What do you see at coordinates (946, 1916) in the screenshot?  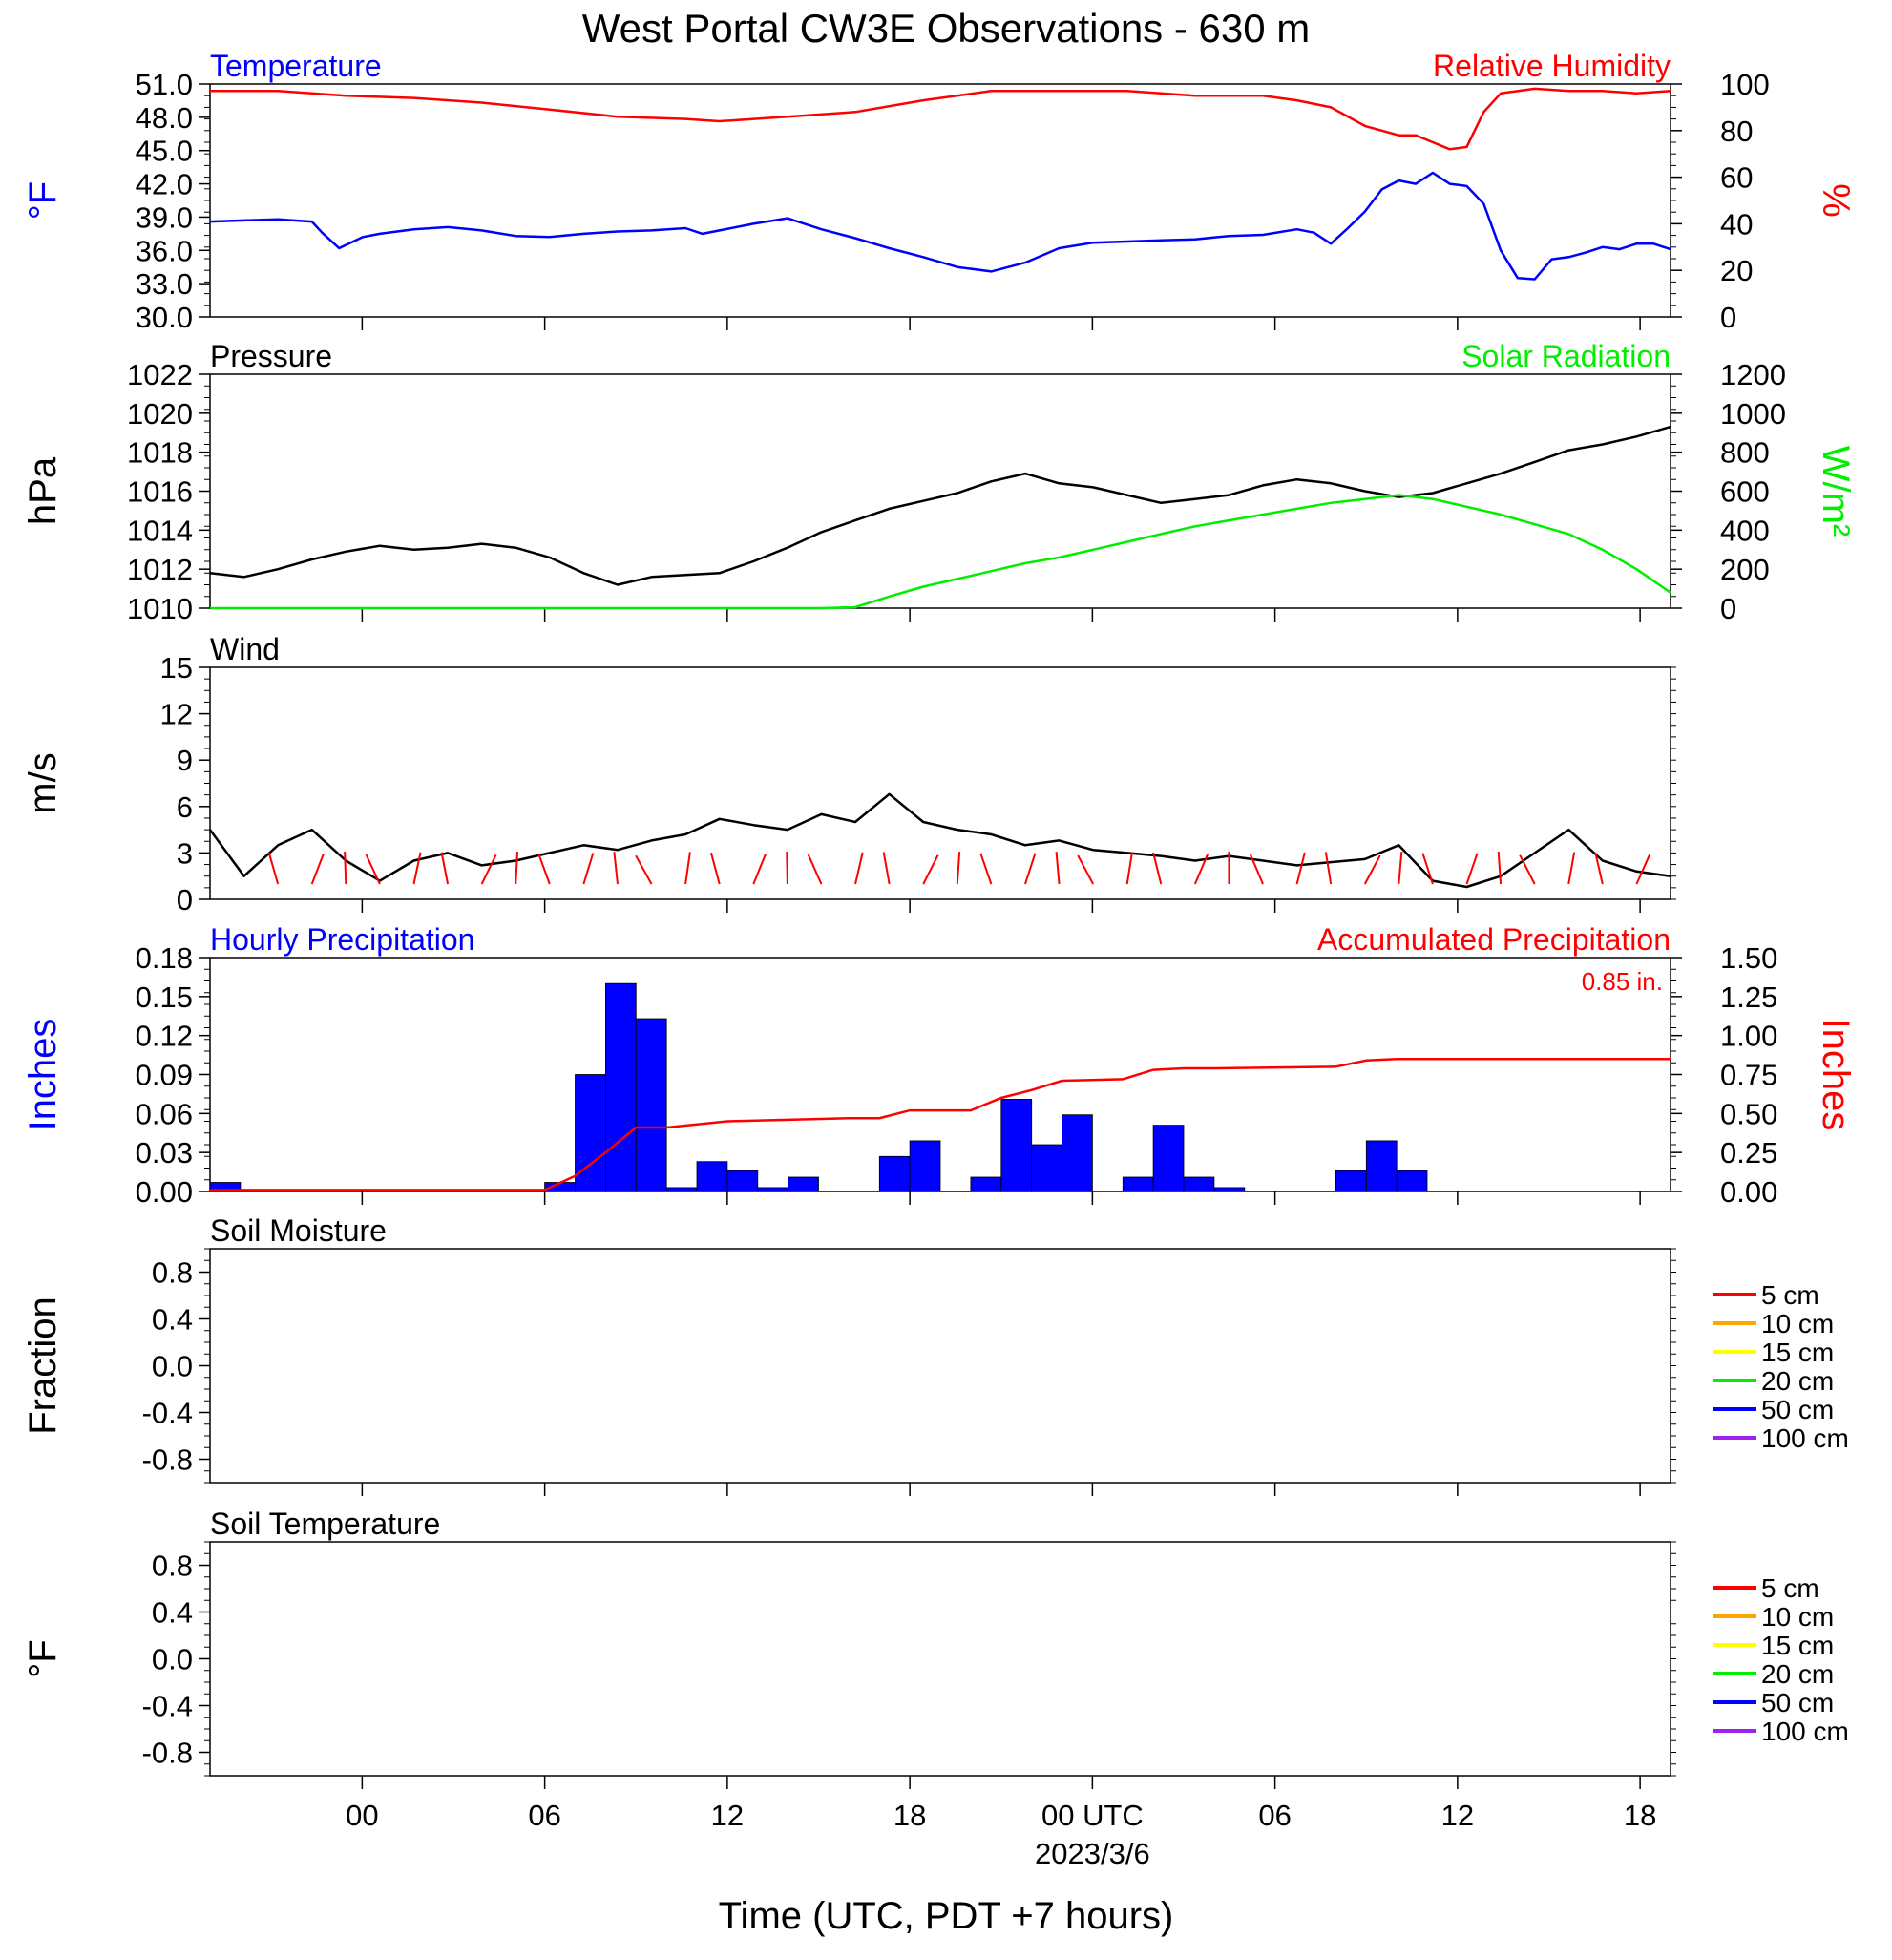 I see `x-axis-label: Time (UTC, PDT +7 hours)` at bounding box center [946, 1916].